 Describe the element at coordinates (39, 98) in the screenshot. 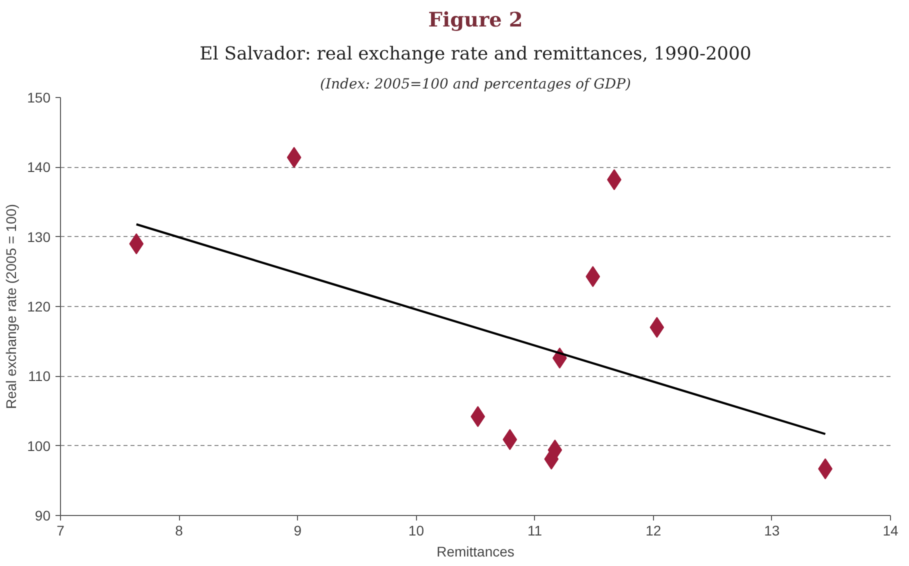

I see `y-tick-label: 150` at that location.